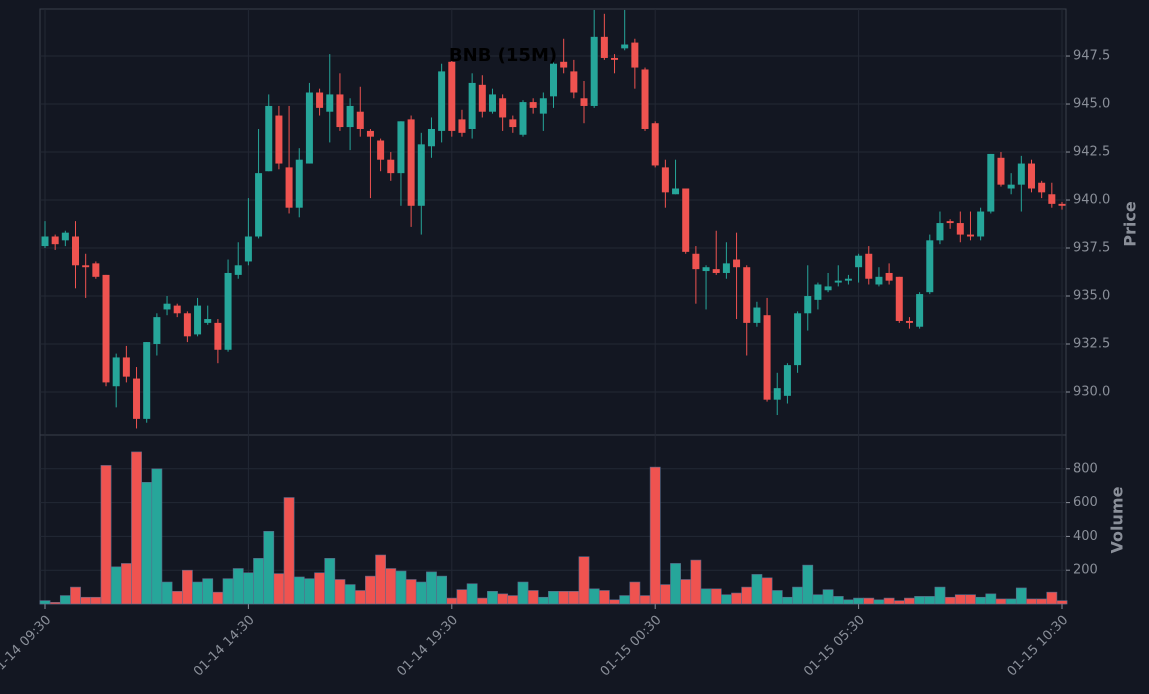 This screenshot has width=1149, height=694. What do you see at coordinates (1085, 570) in the screenshot?
I see `y2-tick-label: 200` at bounding box center [1085, 570].